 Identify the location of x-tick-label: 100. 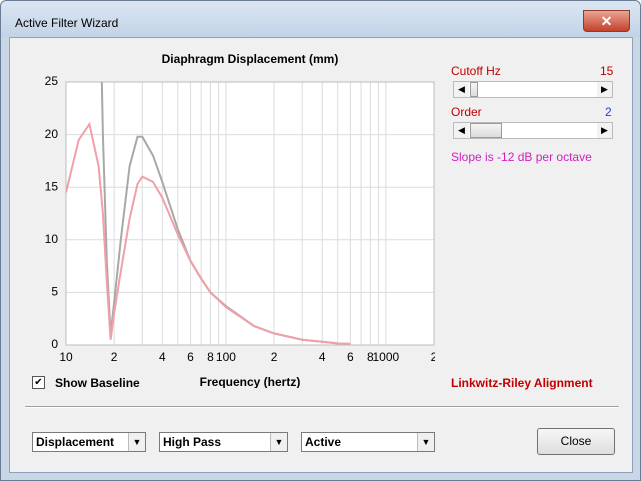
(226, 357).